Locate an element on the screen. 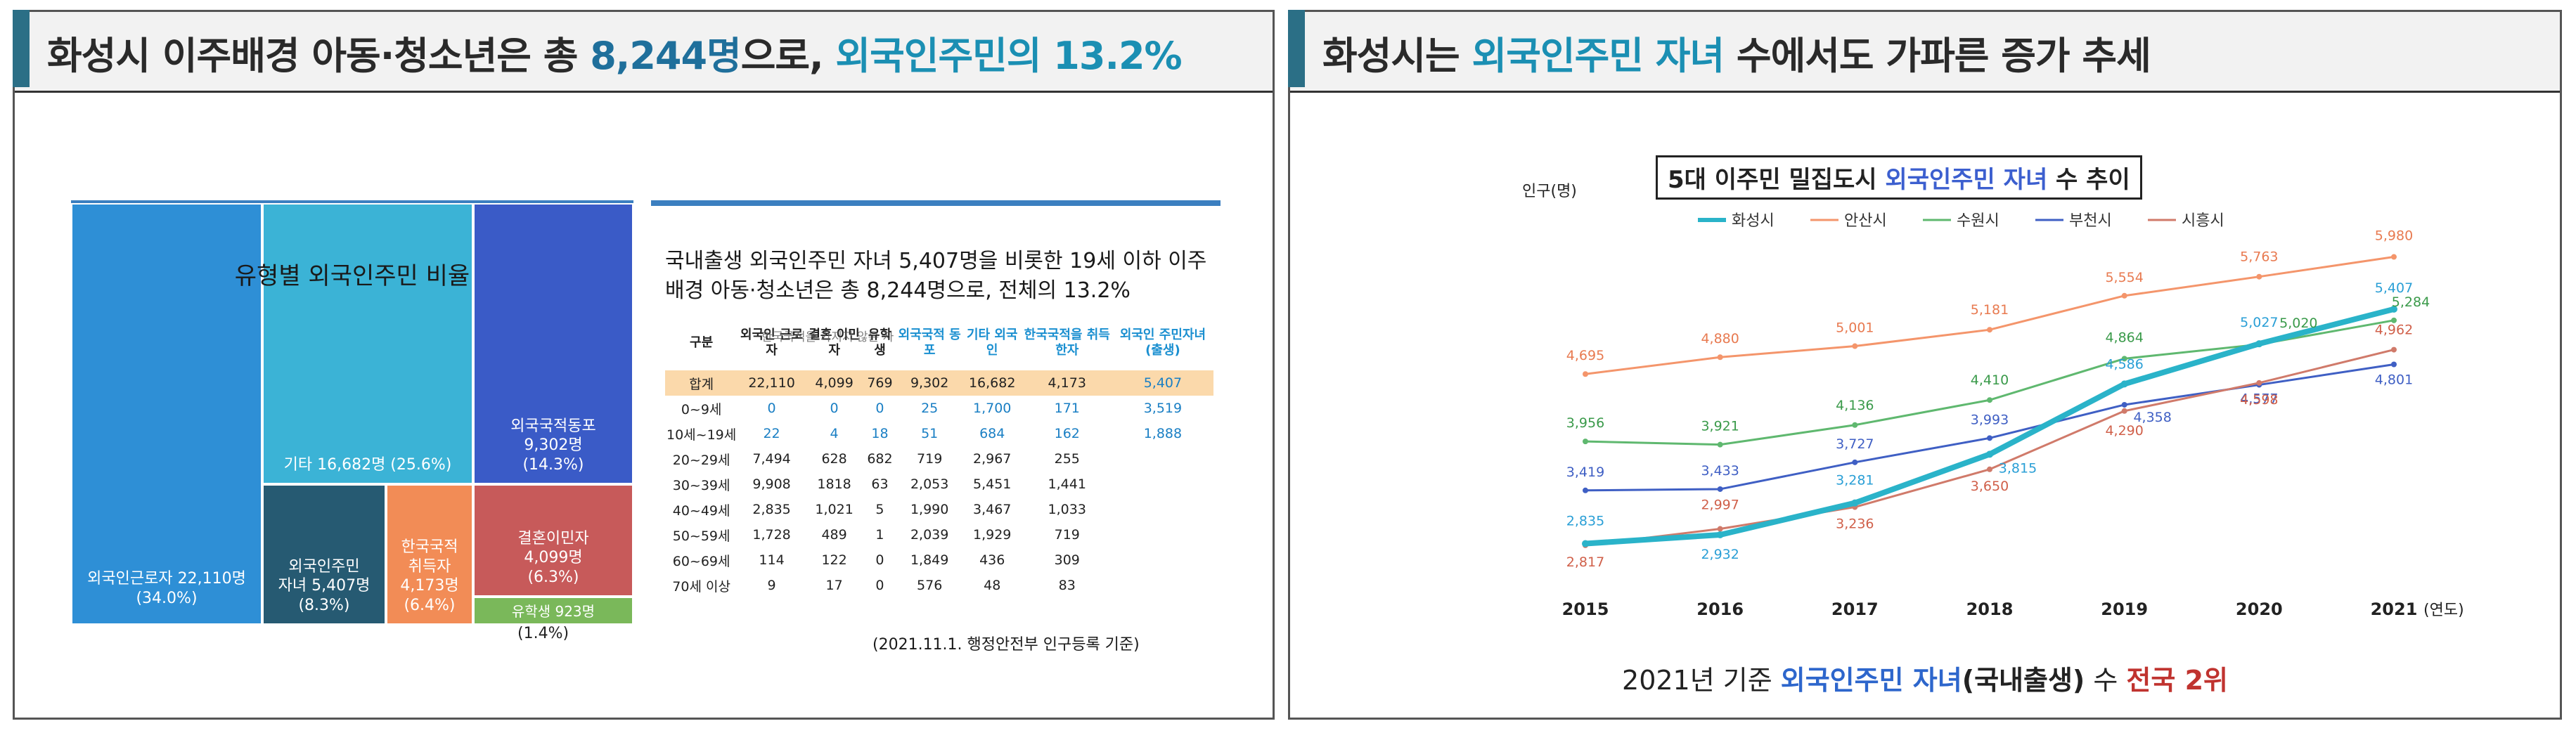  data-label: 2,997 is located at coordinates (1720, 505).